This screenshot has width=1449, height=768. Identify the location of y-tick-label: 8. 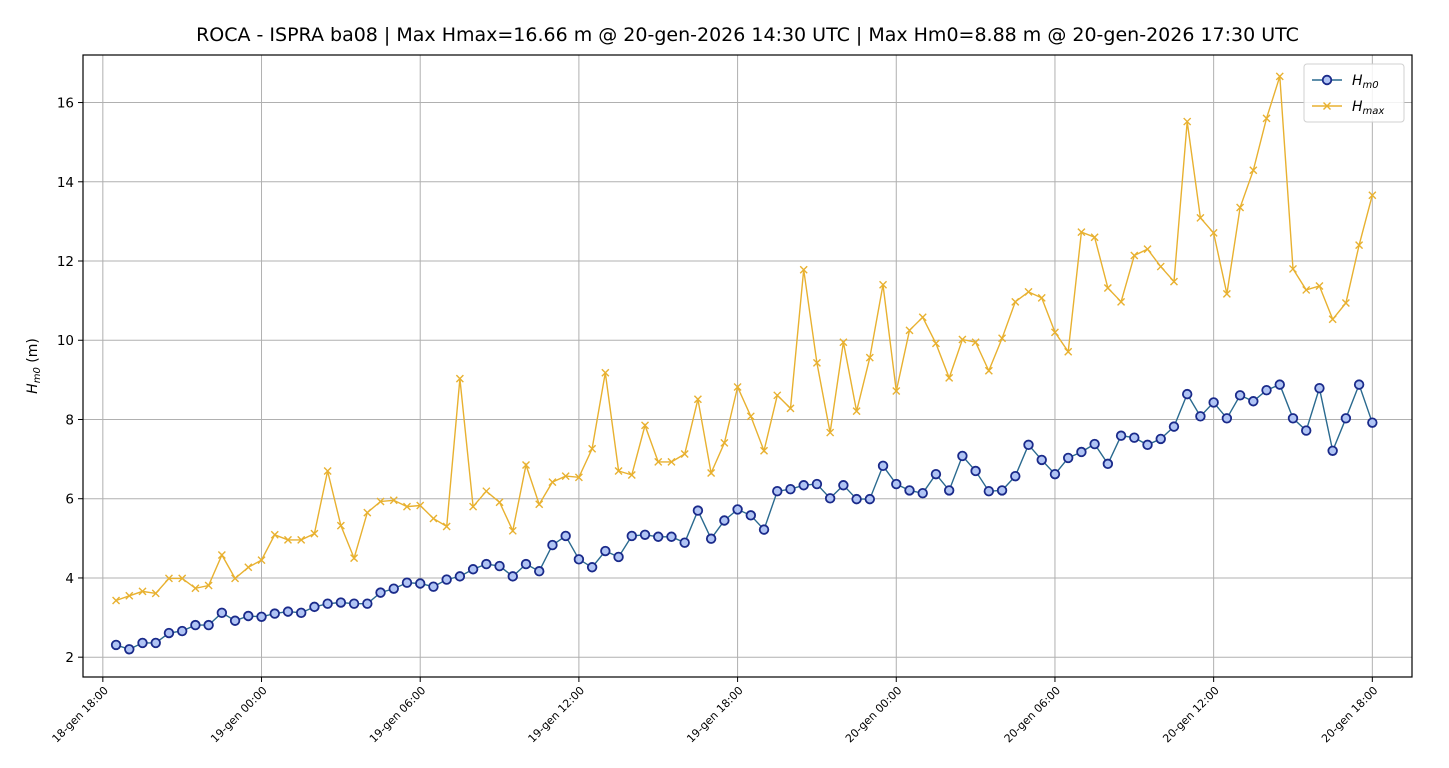
(69, 420).